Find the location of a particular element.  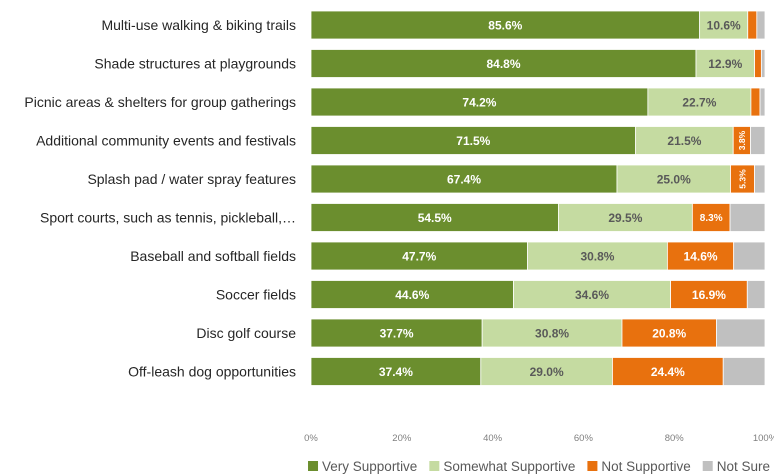

data-label: 74.2% is located at coordinates (479, 102).